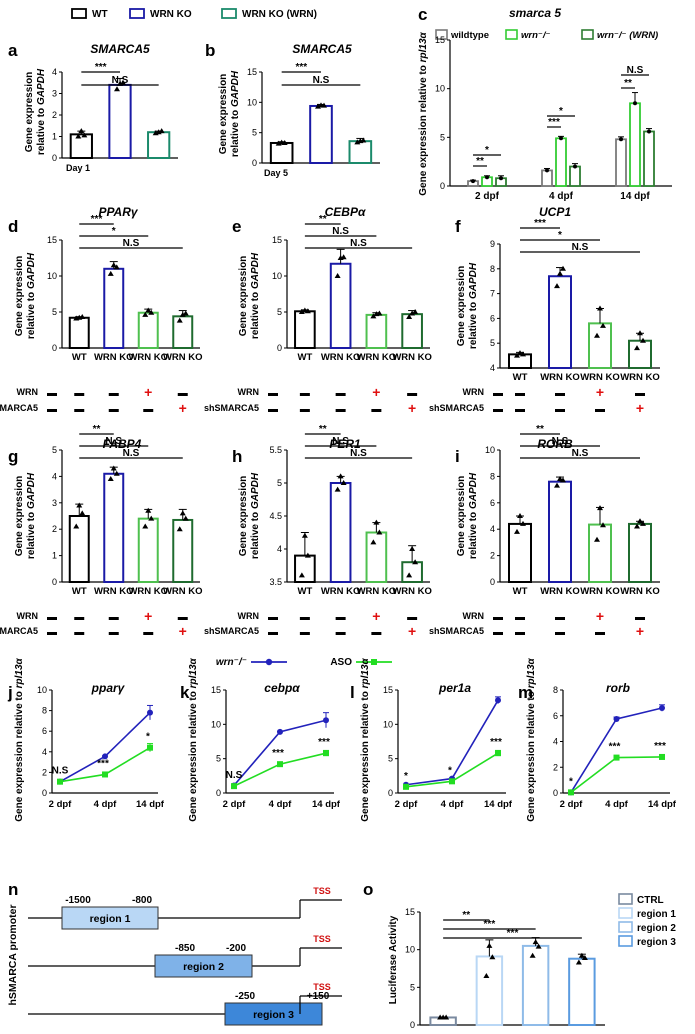  Describe the element at coordinates (31, 515) in the screenshot. I see `y-axis-label-2: relative to GAPDH` at that location.